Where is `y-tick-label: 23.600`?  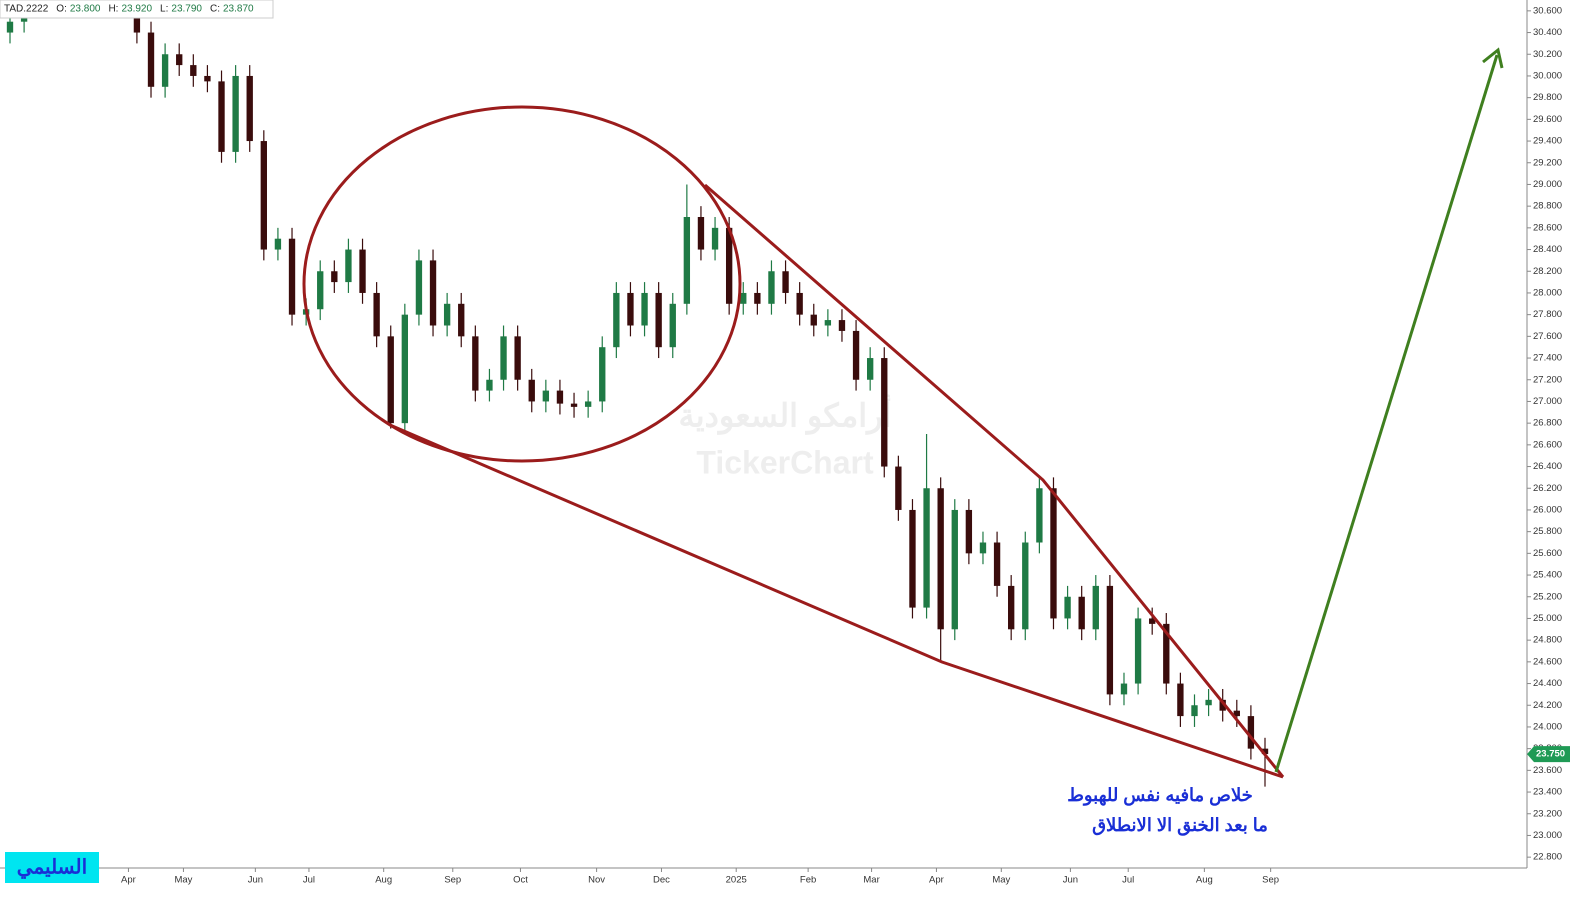 y-tick-label: 23.600 is located at coordinates (1547, 770).